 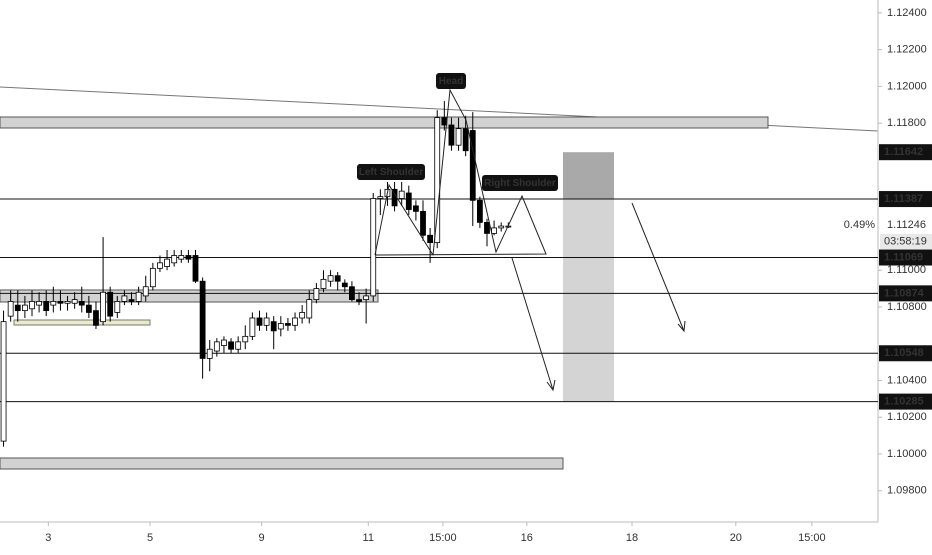 What do you see at coordinates (907, 50) in the screenshot?
I see `y-tick-label: 1.12200` at bounding box center [907, 50].